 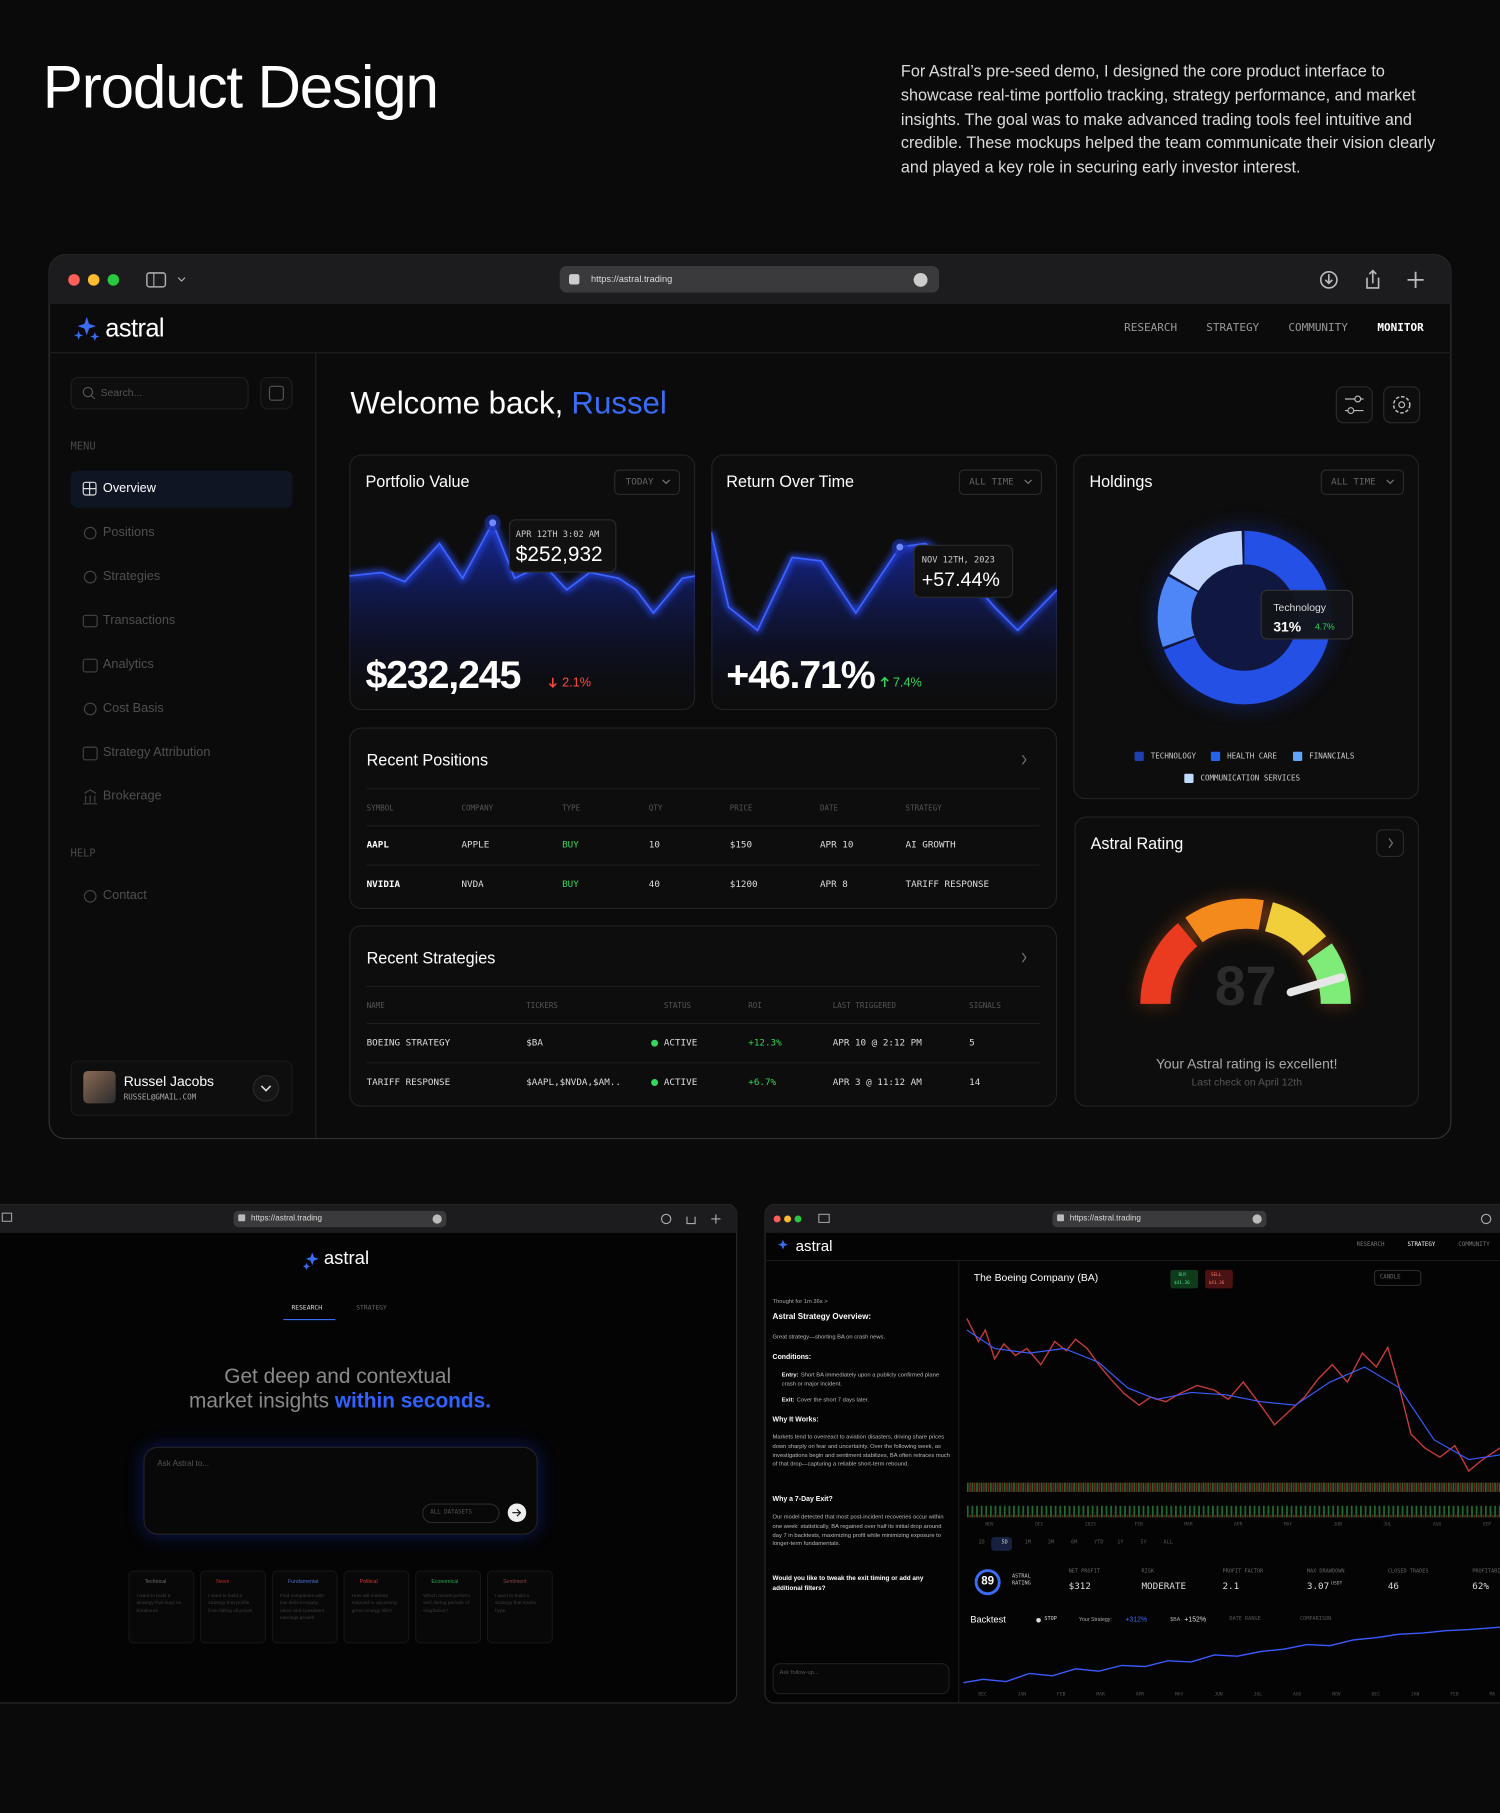 I want to click on rating: 89, so click(x=988, y=1581).